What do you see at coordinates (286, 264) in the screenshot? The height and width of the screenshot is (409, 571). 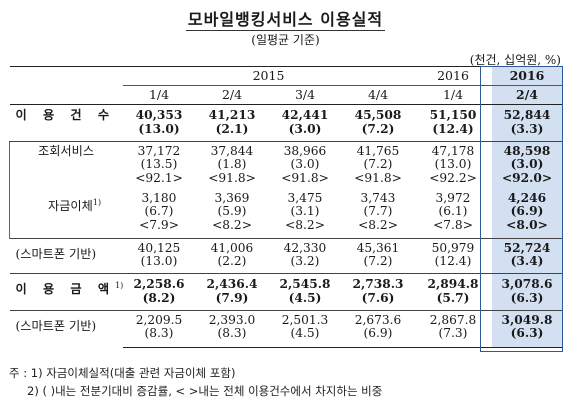 I see `smartphone-count-growth-row: (13.0) (2.2) (3.2) (7.2) (12.4) (3.4)` at bounding box center [286, 264].